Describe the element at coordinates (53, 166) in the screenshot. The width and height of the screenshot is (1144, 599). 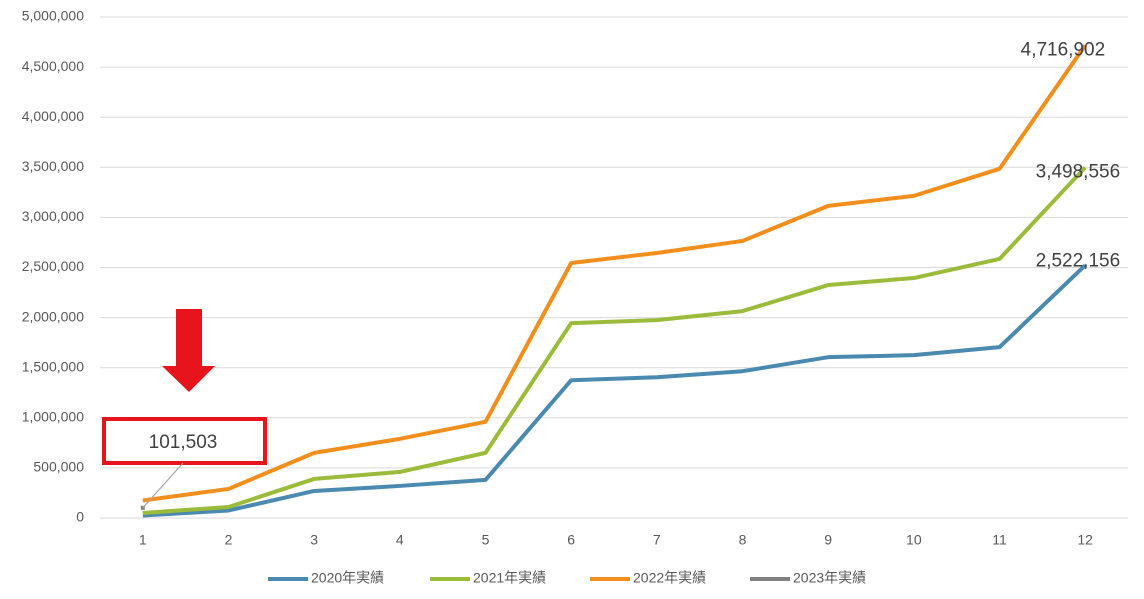
I see `y-tick-label: 3,500,000` at that location.